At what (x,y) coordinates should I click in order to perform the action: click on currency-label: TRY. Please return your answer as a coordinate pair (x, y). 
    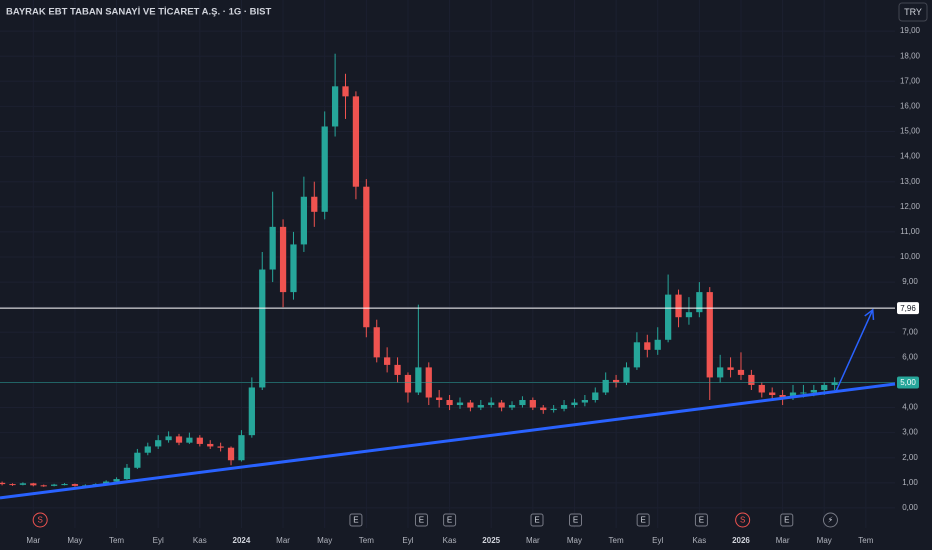
    Looking at the image, I should click on (913, 12).